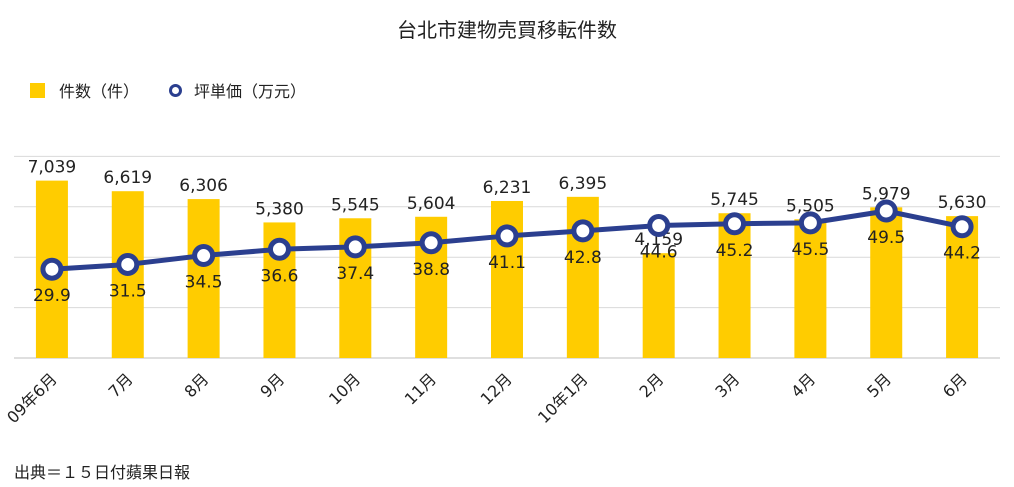 The image size is (1014, 487). What do you see at coordinates (507, 188) in the screenshot?
I see `bar-value-label: 6,231` at bounding box center [507, 188].